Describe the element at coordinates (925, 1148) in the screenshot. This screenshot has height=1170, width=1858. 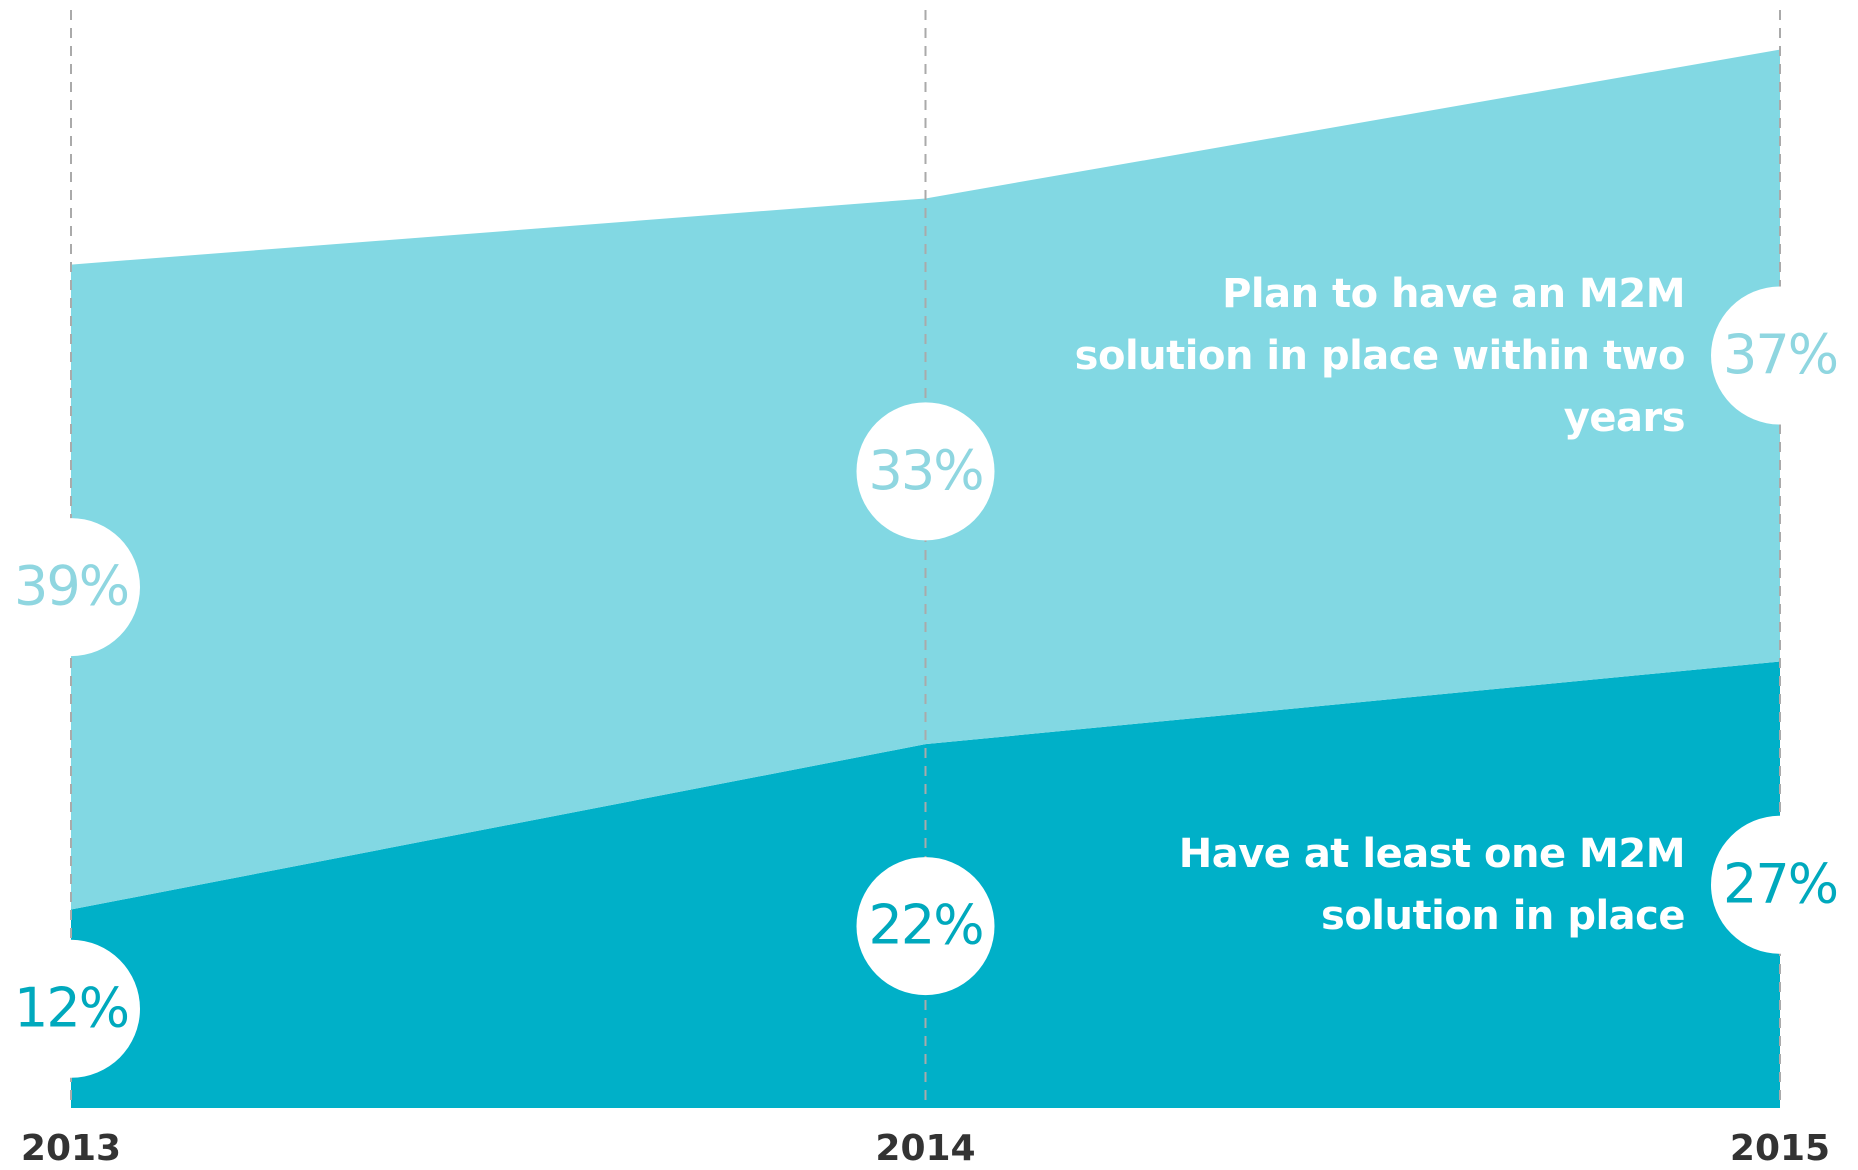
I see `x-tick-label: 2014` at that location.